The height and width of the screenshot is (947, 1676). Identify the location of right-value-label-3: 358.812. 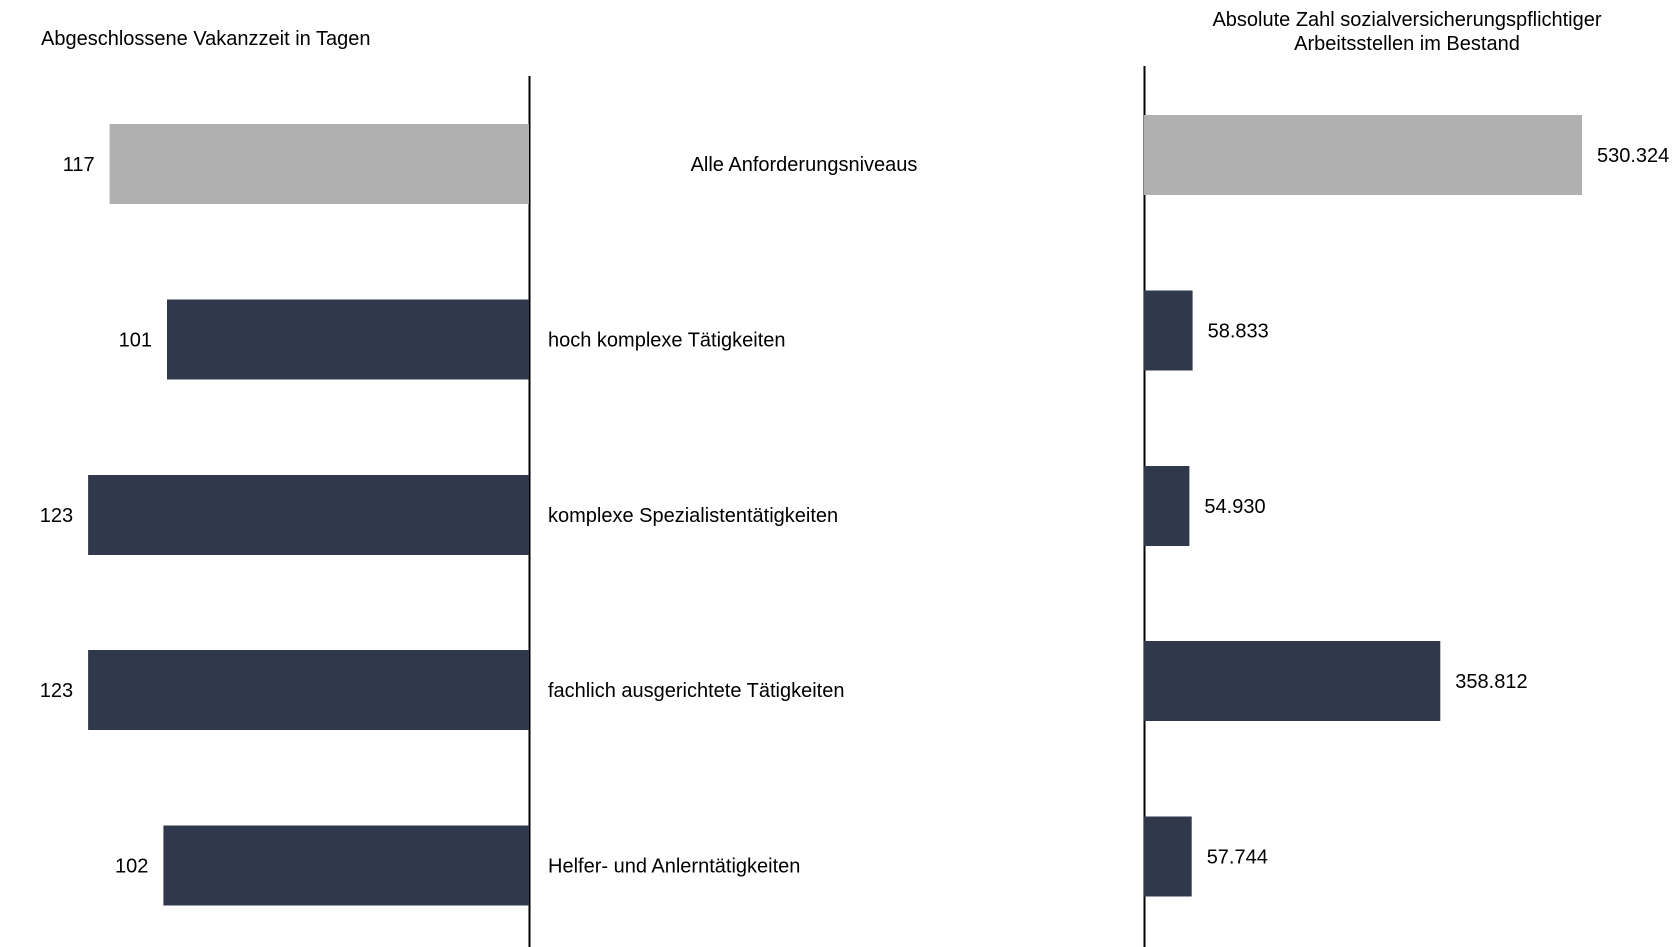
(1491, 682).